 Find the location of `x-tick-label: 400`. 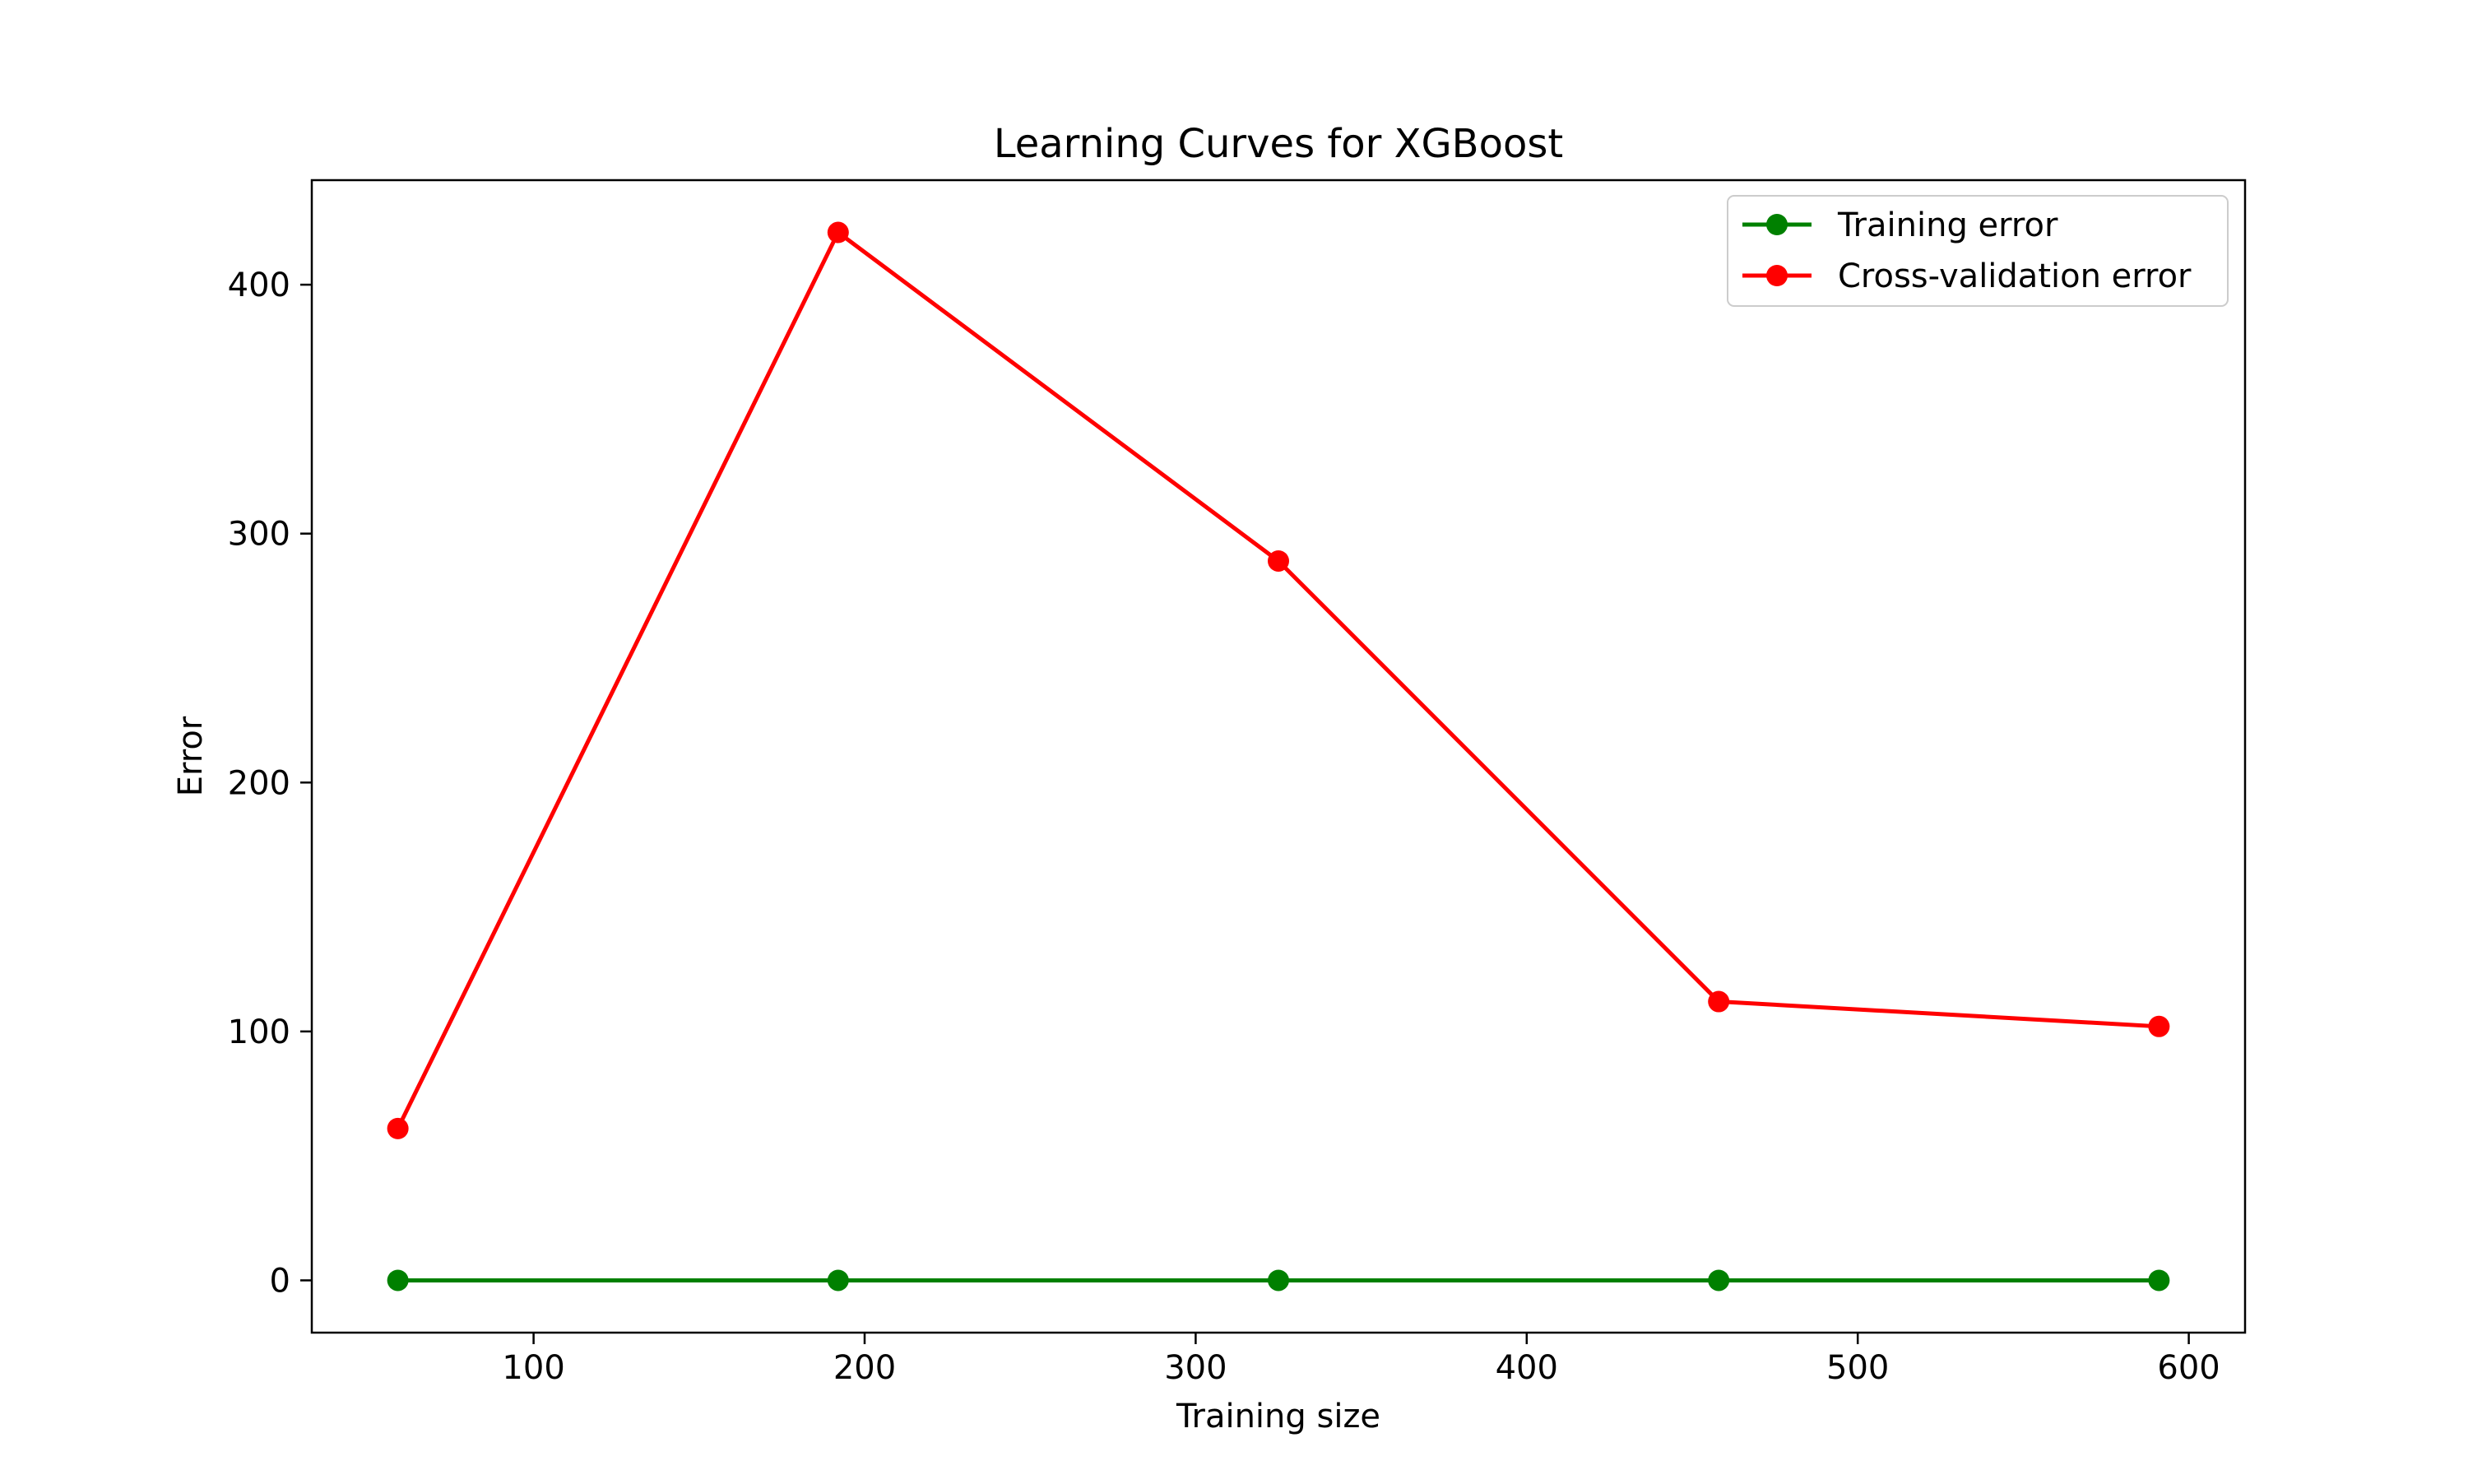

x-tick-label: 400 is located at coordinates (1527, 1368).